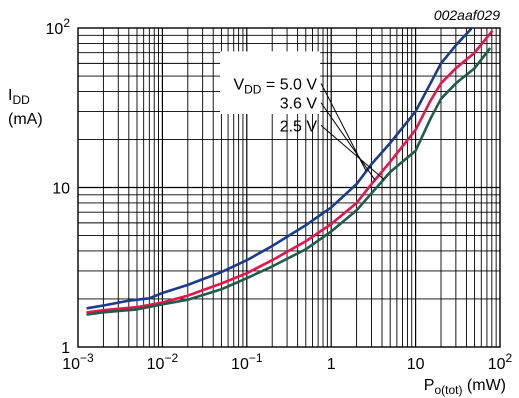  I want to click on figure-id: 002aaf029, so click(467, 15).